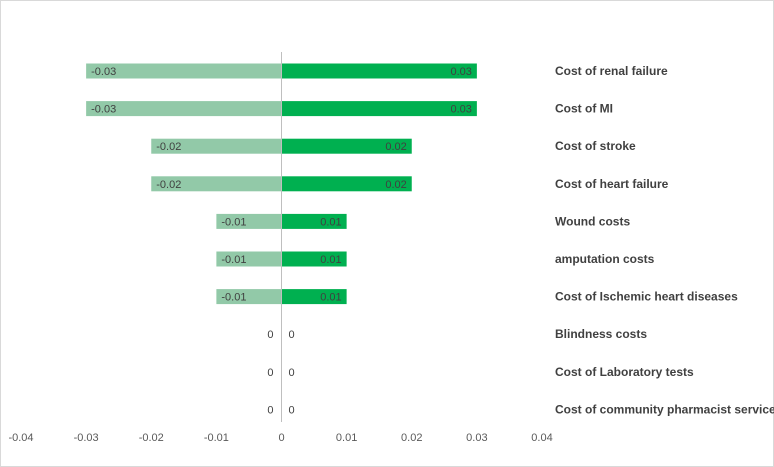 This screenshot has height=467, width=774. Describe the element at coordinates (592, 221) in the screenshot. I see `category-label: Wound costs` at that location.